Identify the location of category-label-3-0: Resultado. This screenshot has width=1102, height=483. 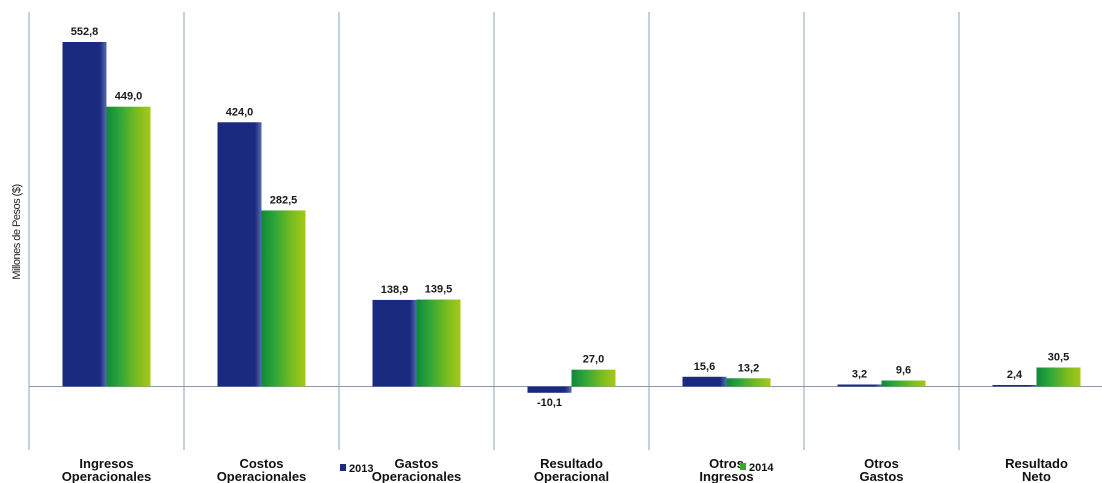
(571, 463).